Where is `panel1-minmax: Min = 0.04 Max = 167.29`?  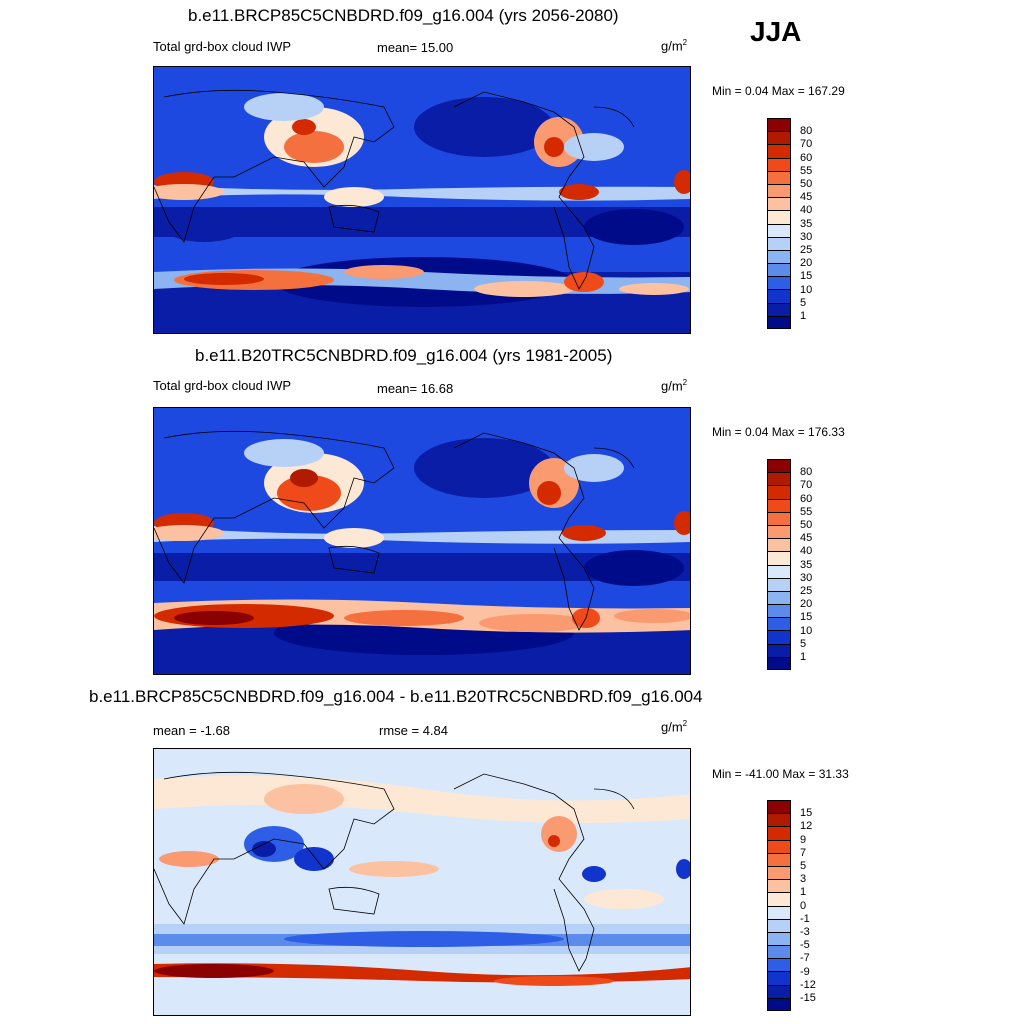 panel1-minmax: Min = 0.04 Max = 167.29 is located at coordinates (778, 91).